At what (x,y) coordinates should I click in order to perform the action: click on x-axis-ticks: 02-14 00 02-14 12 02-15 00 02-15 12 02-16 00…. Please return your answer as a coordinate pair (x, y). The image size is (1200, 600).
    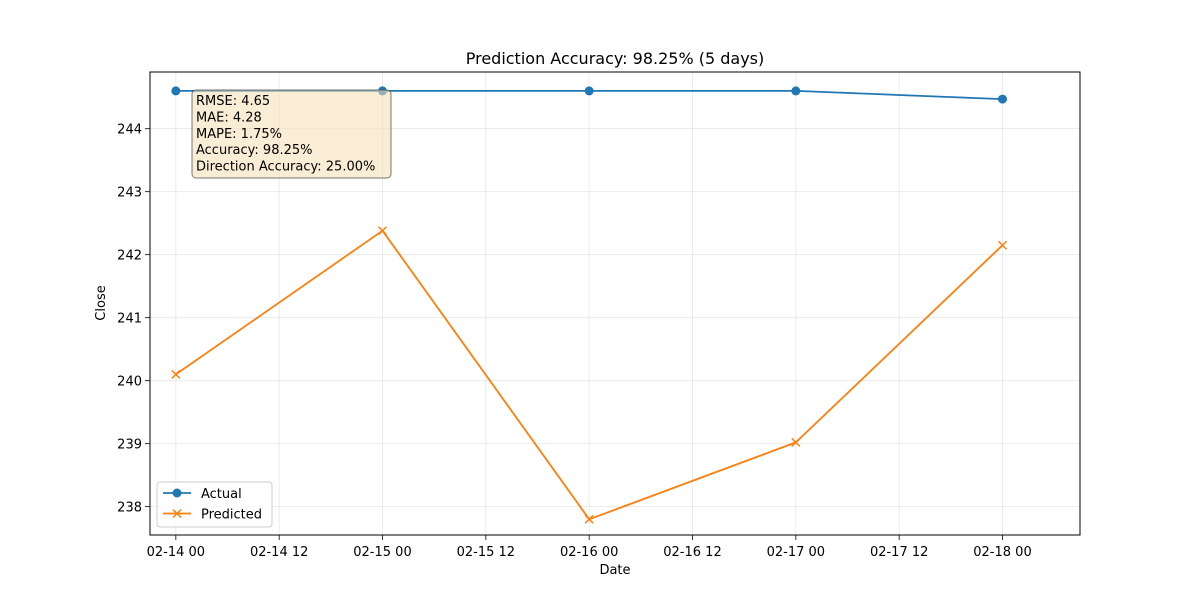
    Looking at the image, I should click on (589, 547).